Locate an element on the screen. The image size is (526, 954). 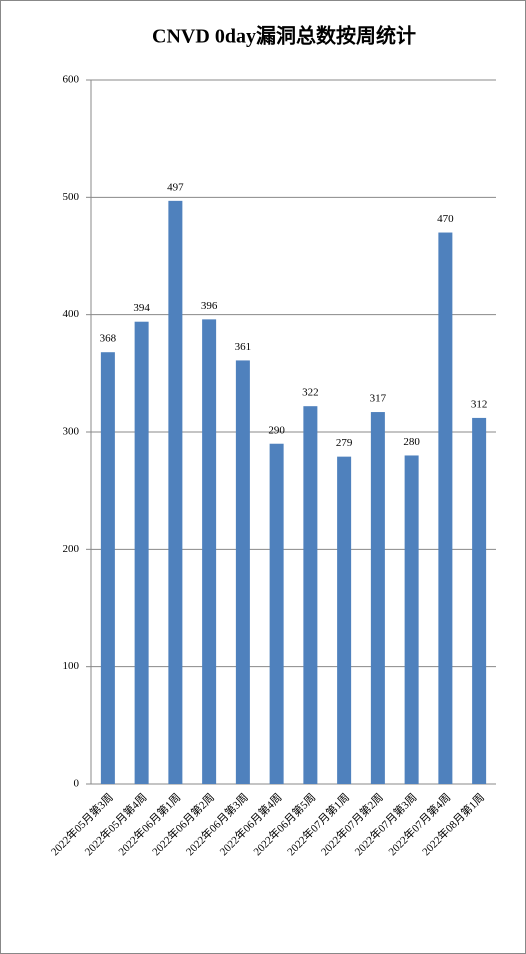
y-tick-label: 500 is located at coordinates (71, 197).